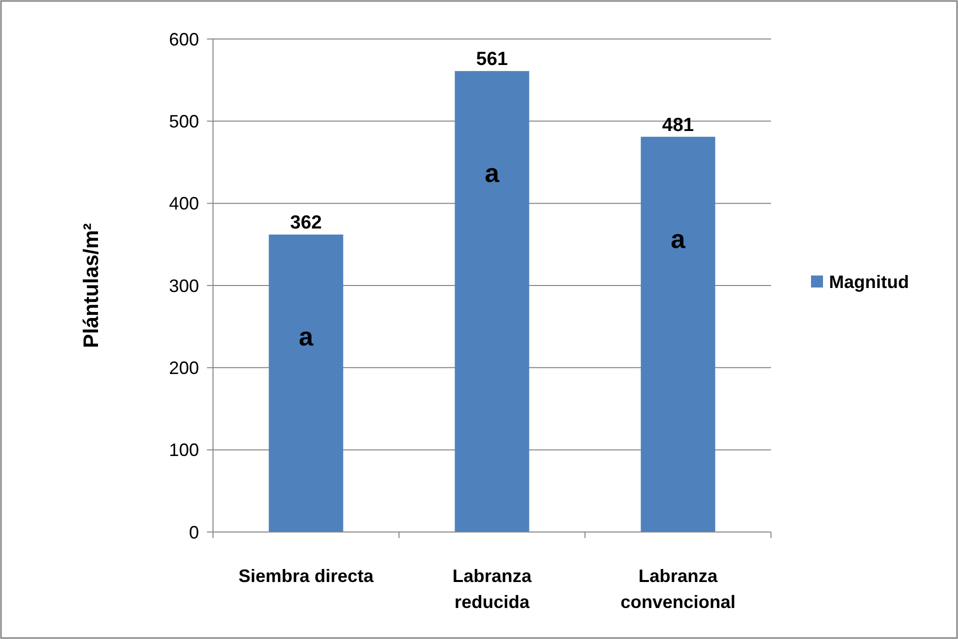 This screenshot has width=958, height=639. I want to click on y-tick-label: 300, so click(183, 286).